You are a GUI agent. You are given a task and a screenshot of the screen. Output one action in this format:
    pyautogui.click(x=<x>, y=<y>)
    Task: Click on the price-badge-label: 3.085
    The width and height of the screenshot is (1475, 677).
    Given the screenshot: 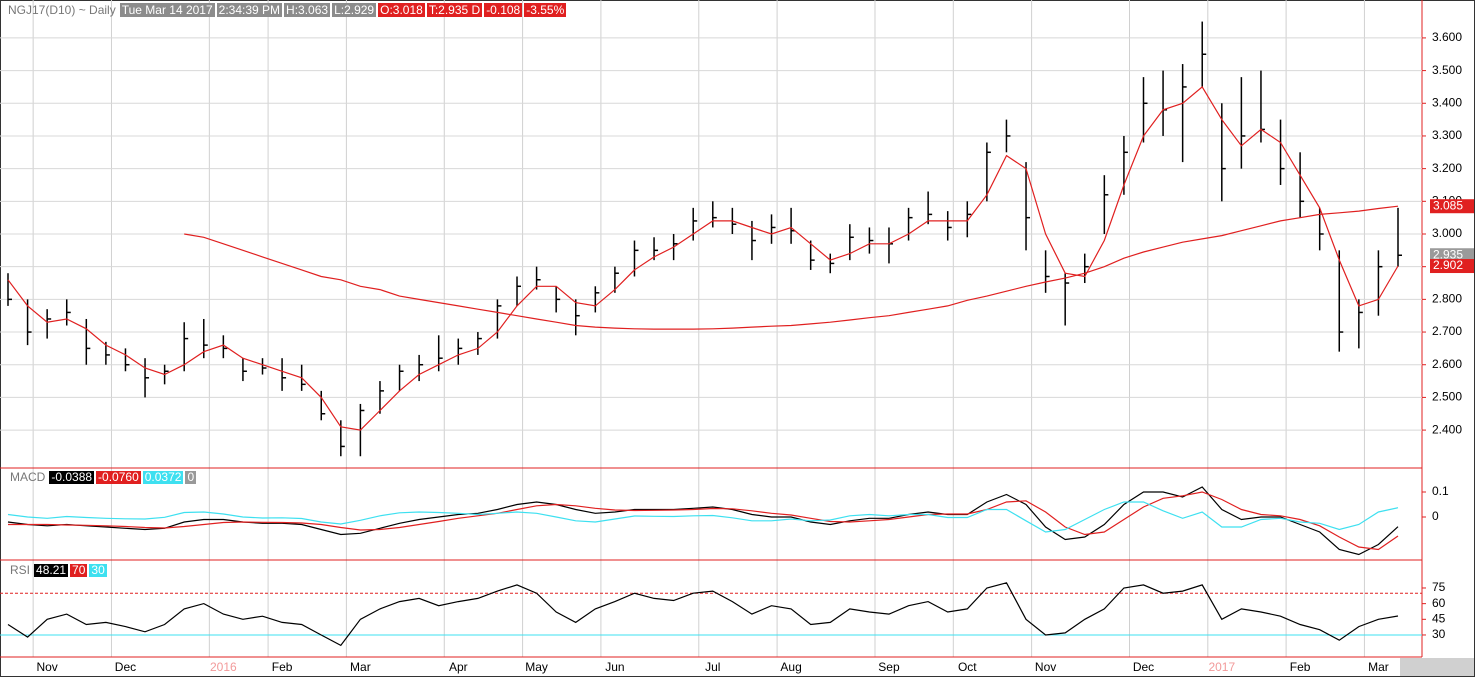 What is the action you would take?
    pyautogui.click(x=1448, y=205)
    